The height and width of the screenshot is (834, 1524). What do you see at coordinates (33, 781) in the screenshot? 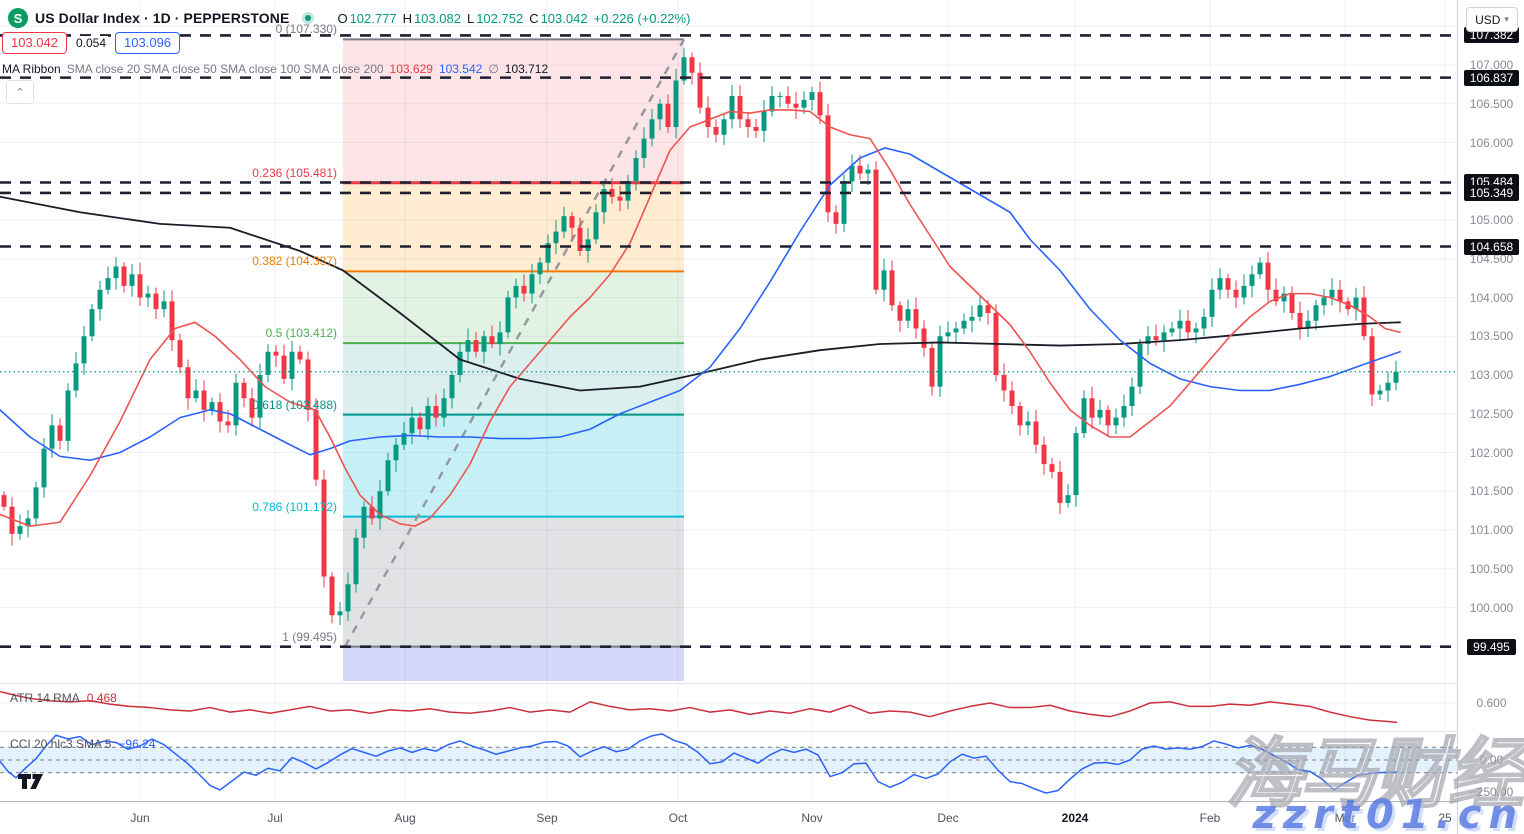
I see `tradingview-logo` at bounding box center [33, 781].